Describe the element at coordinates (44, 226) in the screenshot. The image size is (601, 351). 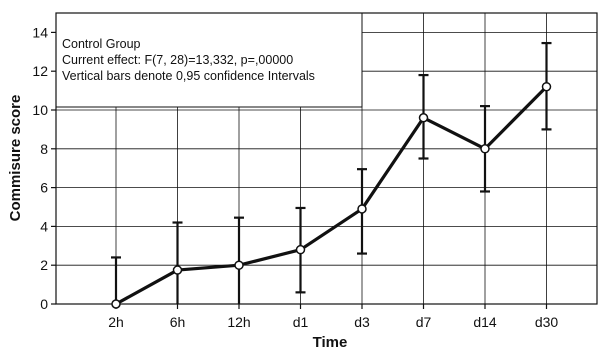
I see `y-tick-label: 4` at that location.